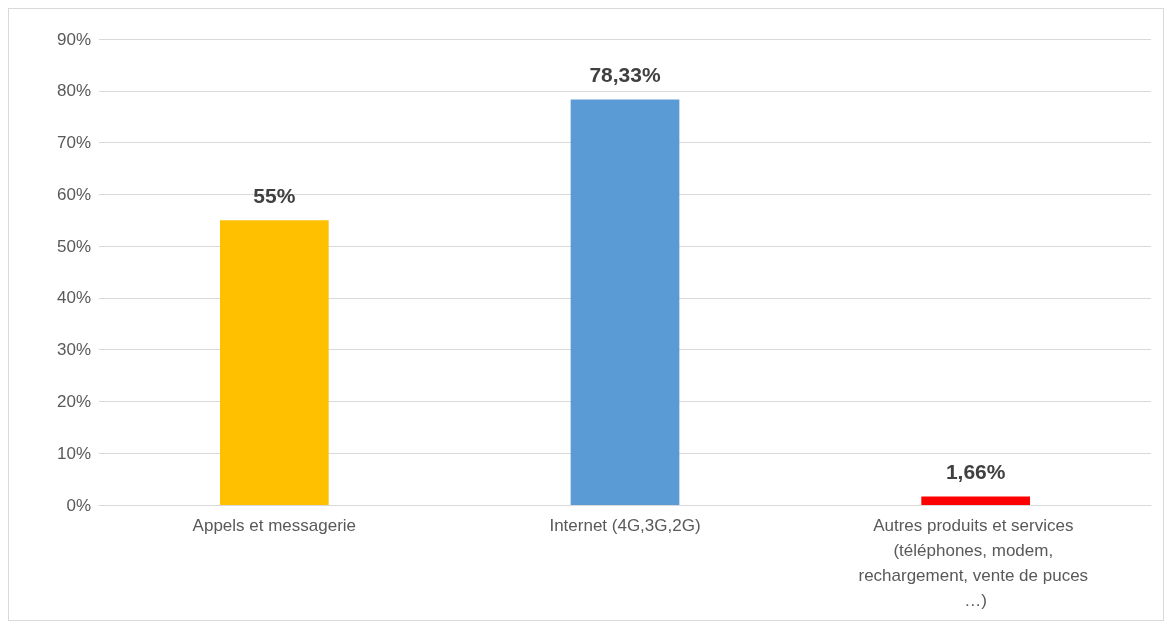  I want to click on y-tick-label: 80%, so click(73, 91).